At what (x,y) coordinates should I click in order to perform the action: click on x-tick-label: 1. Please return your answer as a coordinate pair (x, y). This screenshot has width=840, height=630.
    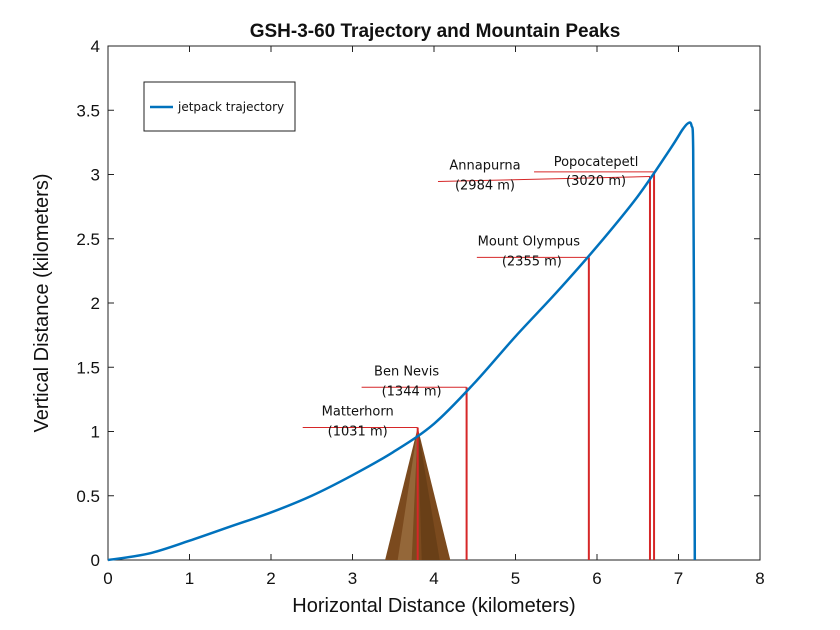
    Looking at the image, I should click on (189, 578).